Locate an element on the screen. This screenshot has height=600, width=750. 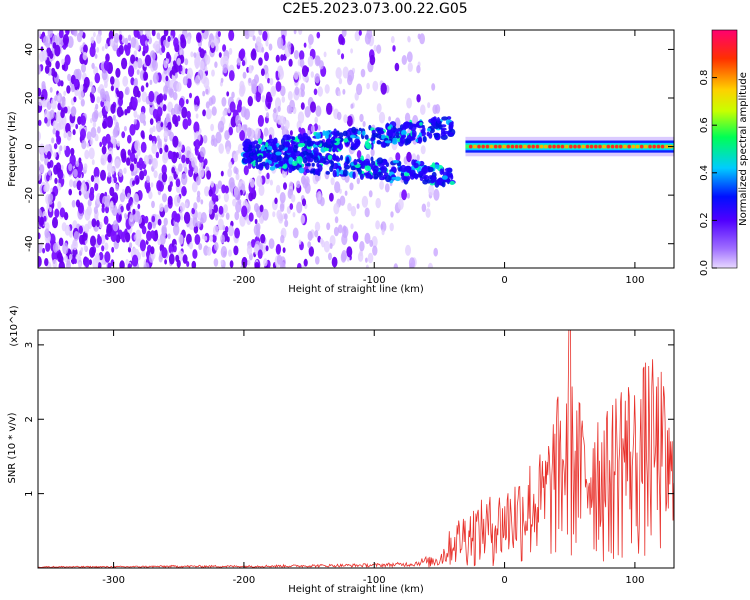
snr-x-tick-label: -100 is located at coordinates (374, 580).